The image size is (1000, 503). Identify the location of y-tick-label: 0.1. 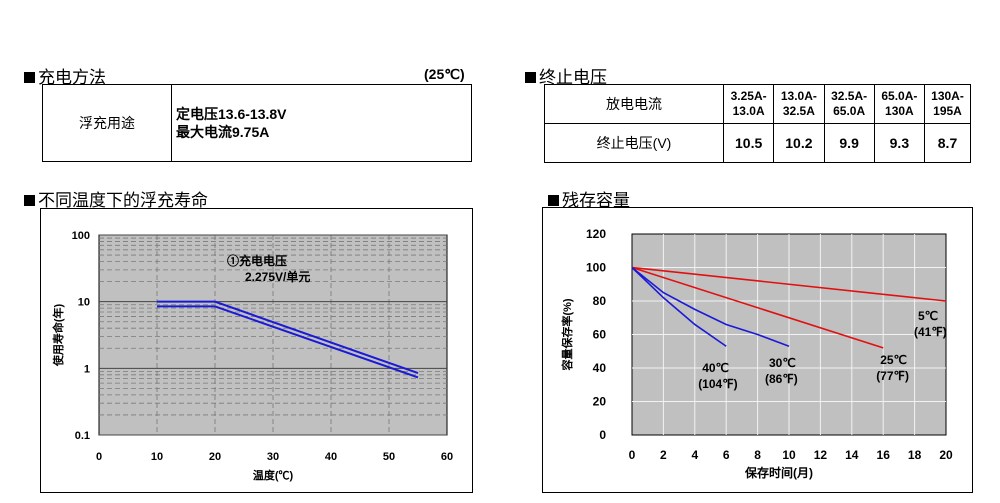
(82, 436).